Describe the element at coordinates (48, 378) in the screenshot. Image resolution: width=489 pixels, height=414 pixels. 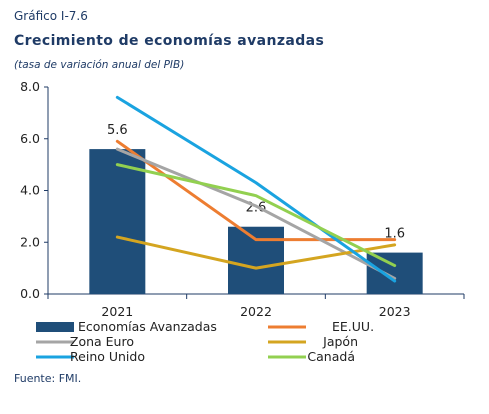
I see `source-note: Fuente: FMI.` at that location.